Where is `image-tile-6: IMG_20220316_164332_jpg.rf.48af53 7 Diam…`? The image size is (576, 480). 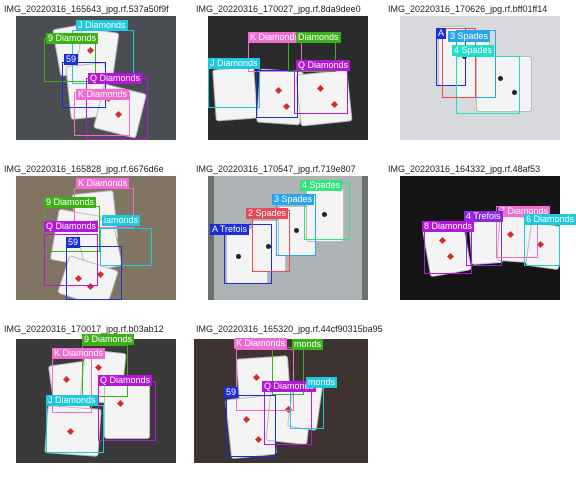
image-tile-6: IMG_20220316_164332_jpg.rf.48af53 7 Diam… is located at coordinates (480, 240).